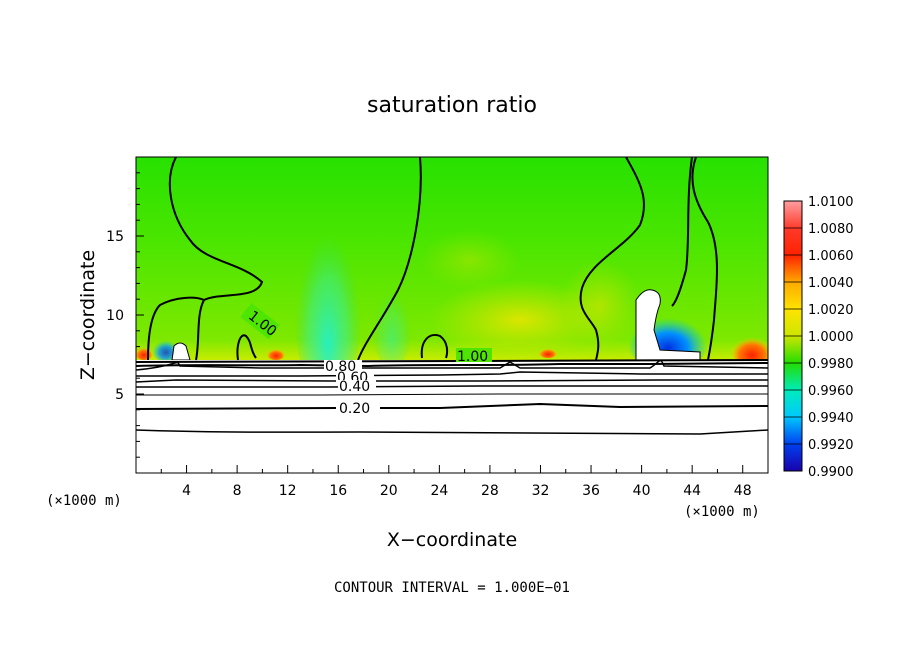  Describe the element at coordinates (831, 472) in the screenshot. I see `colorbar-label: 0.9900` at that location.